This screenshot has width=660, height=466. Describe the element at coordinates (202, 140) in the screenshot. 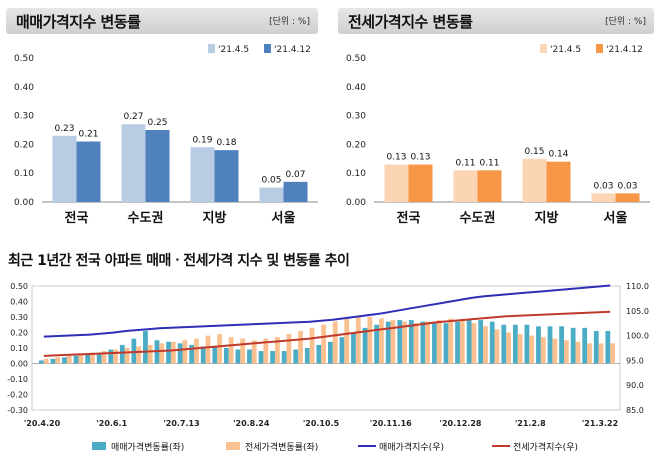

I see `data-label: 0.19` at that location.